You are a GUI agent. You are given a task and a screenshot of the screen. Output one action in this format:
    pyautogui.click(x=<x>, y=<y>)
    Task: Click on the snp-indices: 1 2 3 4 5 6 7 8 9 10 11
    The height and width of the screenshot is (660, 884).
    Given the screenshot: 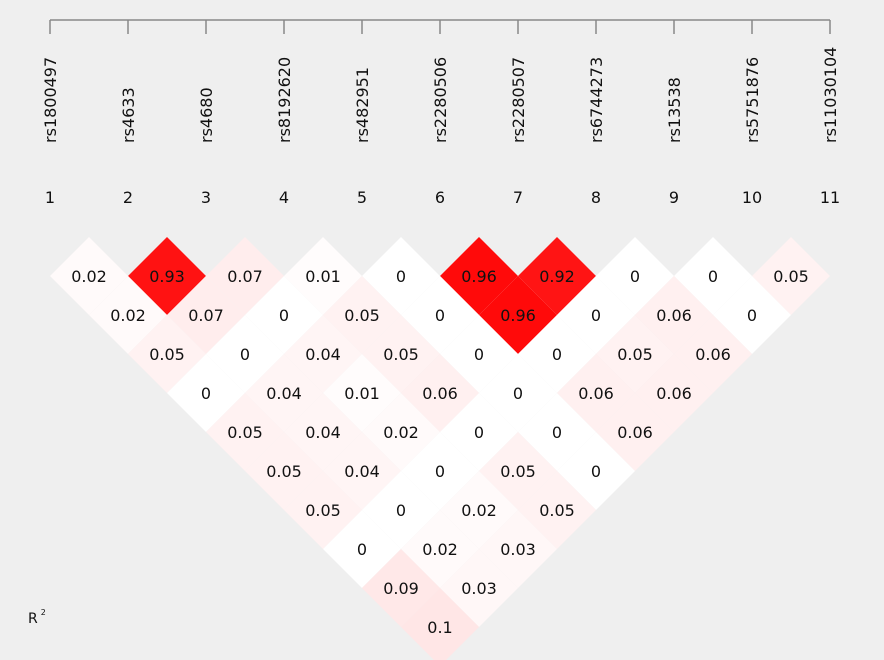 What is the action you would take?
    pyautogui.click(x=442, y=197)
    